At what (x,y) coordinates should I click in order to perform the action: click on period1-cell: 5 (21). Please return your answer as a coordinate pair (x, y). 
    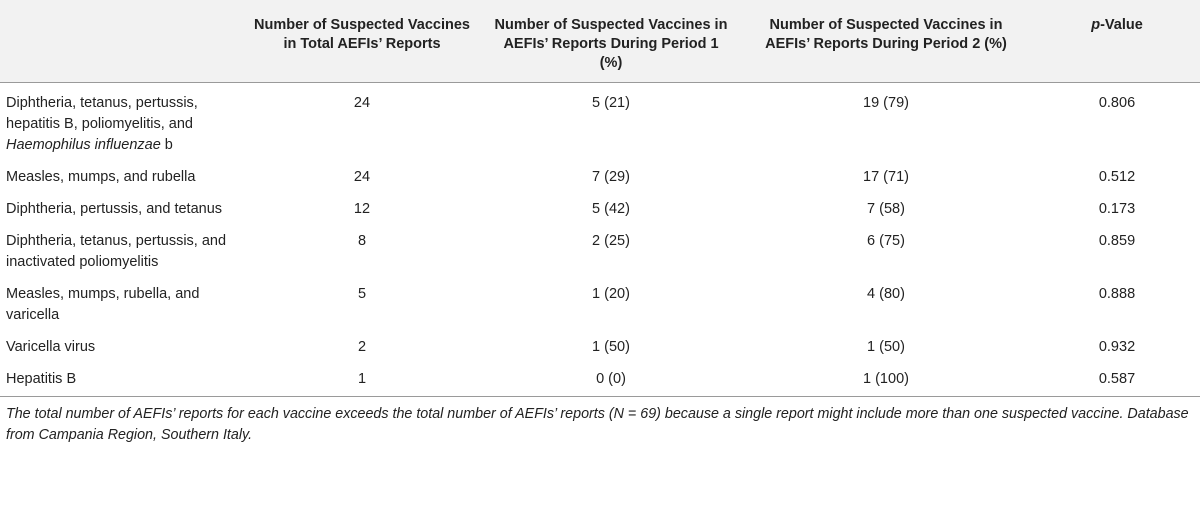
    Looking at the image, I should click on (611, 103).